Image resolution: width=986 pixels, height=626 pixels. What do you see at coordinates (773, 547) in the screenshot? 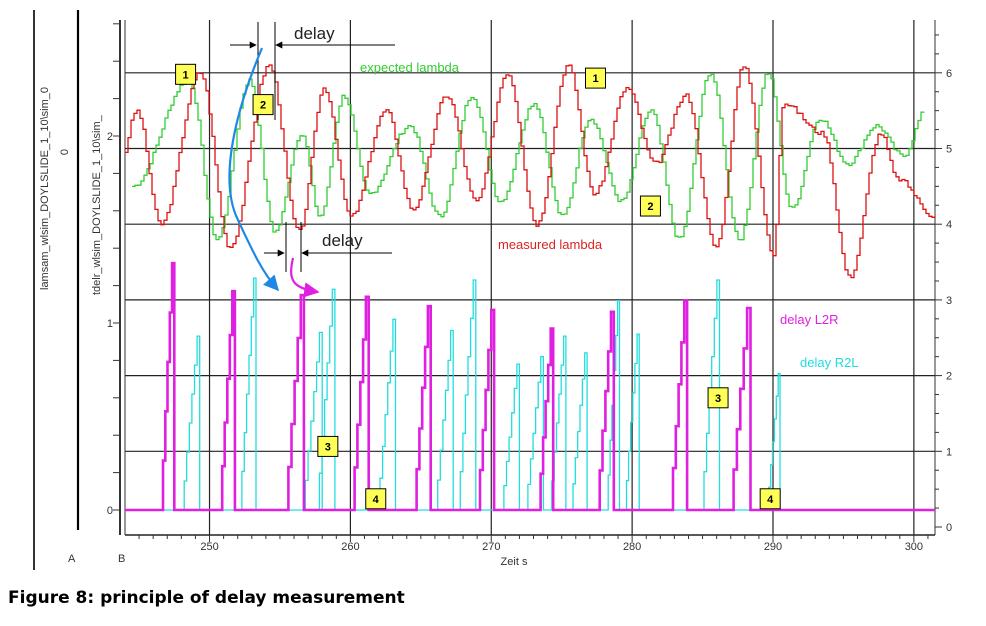
I see `x-tick-label-290: 290` at bounding box center [773, 547].